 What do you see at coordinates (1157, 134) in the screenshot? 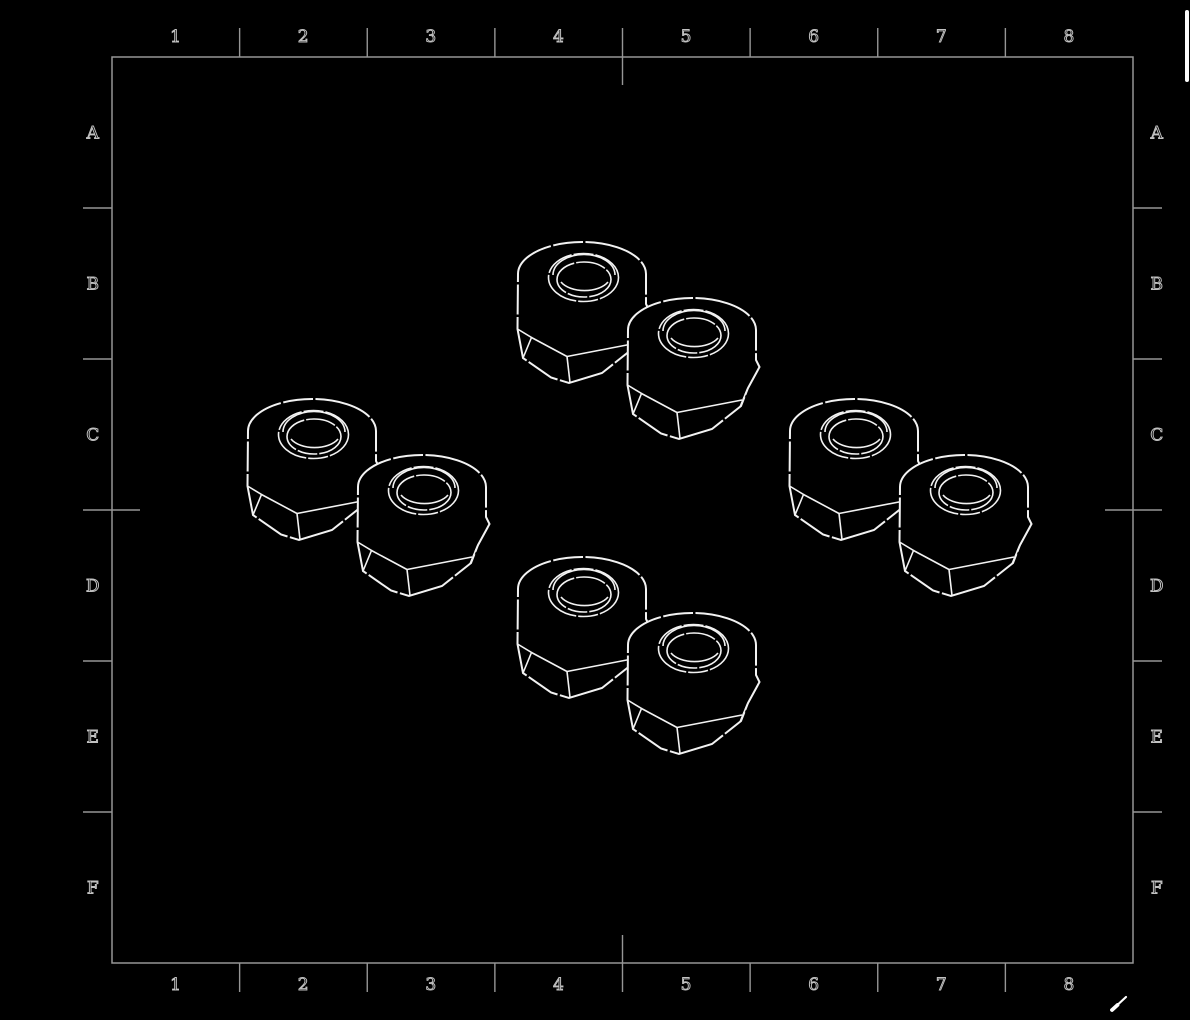
I see `row-label-right-A: A` at bounding box center [1157, 134].